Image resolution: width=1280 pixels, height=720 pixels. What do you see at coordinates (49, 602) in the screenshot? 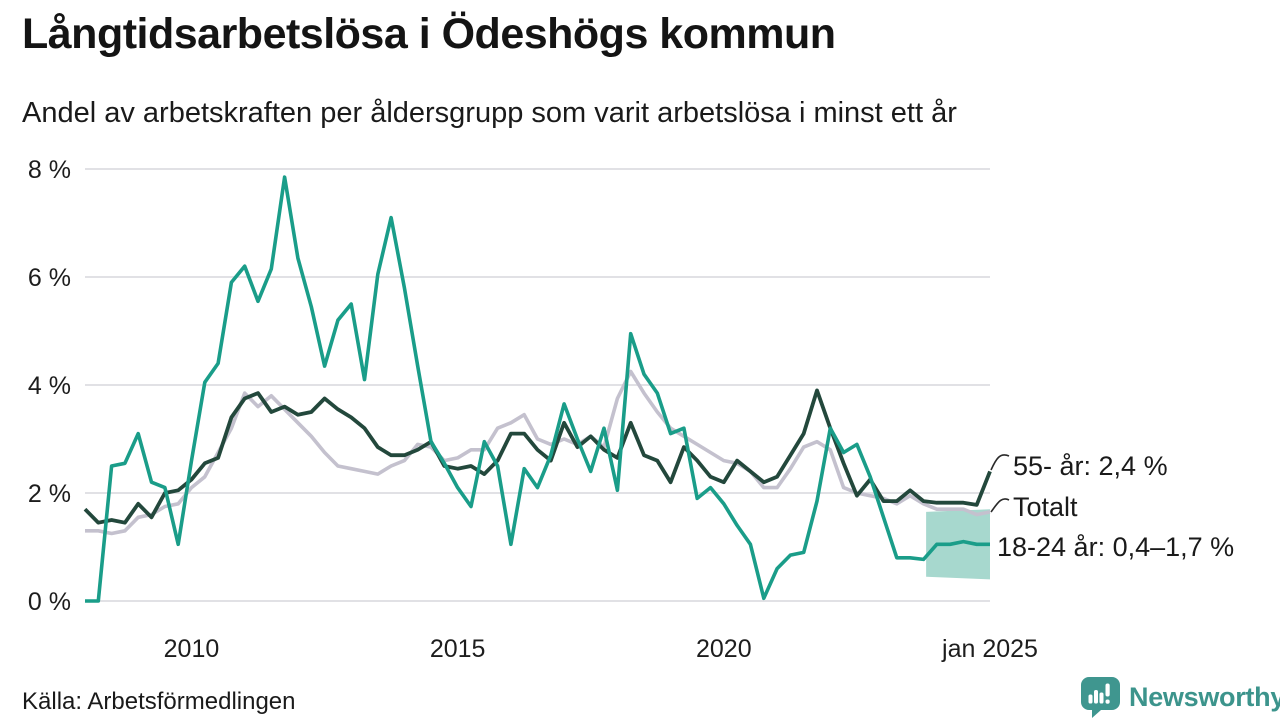
I see `y-tick-label: 0 %` at bounding box center [49, 602].